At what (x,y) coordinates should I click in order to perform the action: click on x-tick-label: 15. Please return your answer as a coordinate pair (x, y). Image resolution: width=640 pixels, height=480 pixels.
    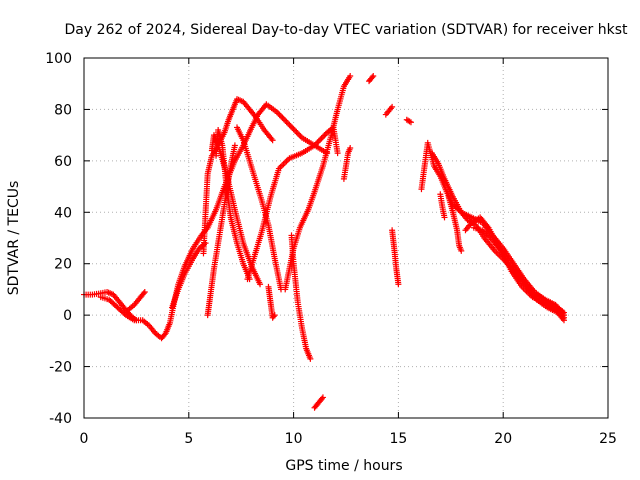
    Looking at the image, I should click on (398, 439).